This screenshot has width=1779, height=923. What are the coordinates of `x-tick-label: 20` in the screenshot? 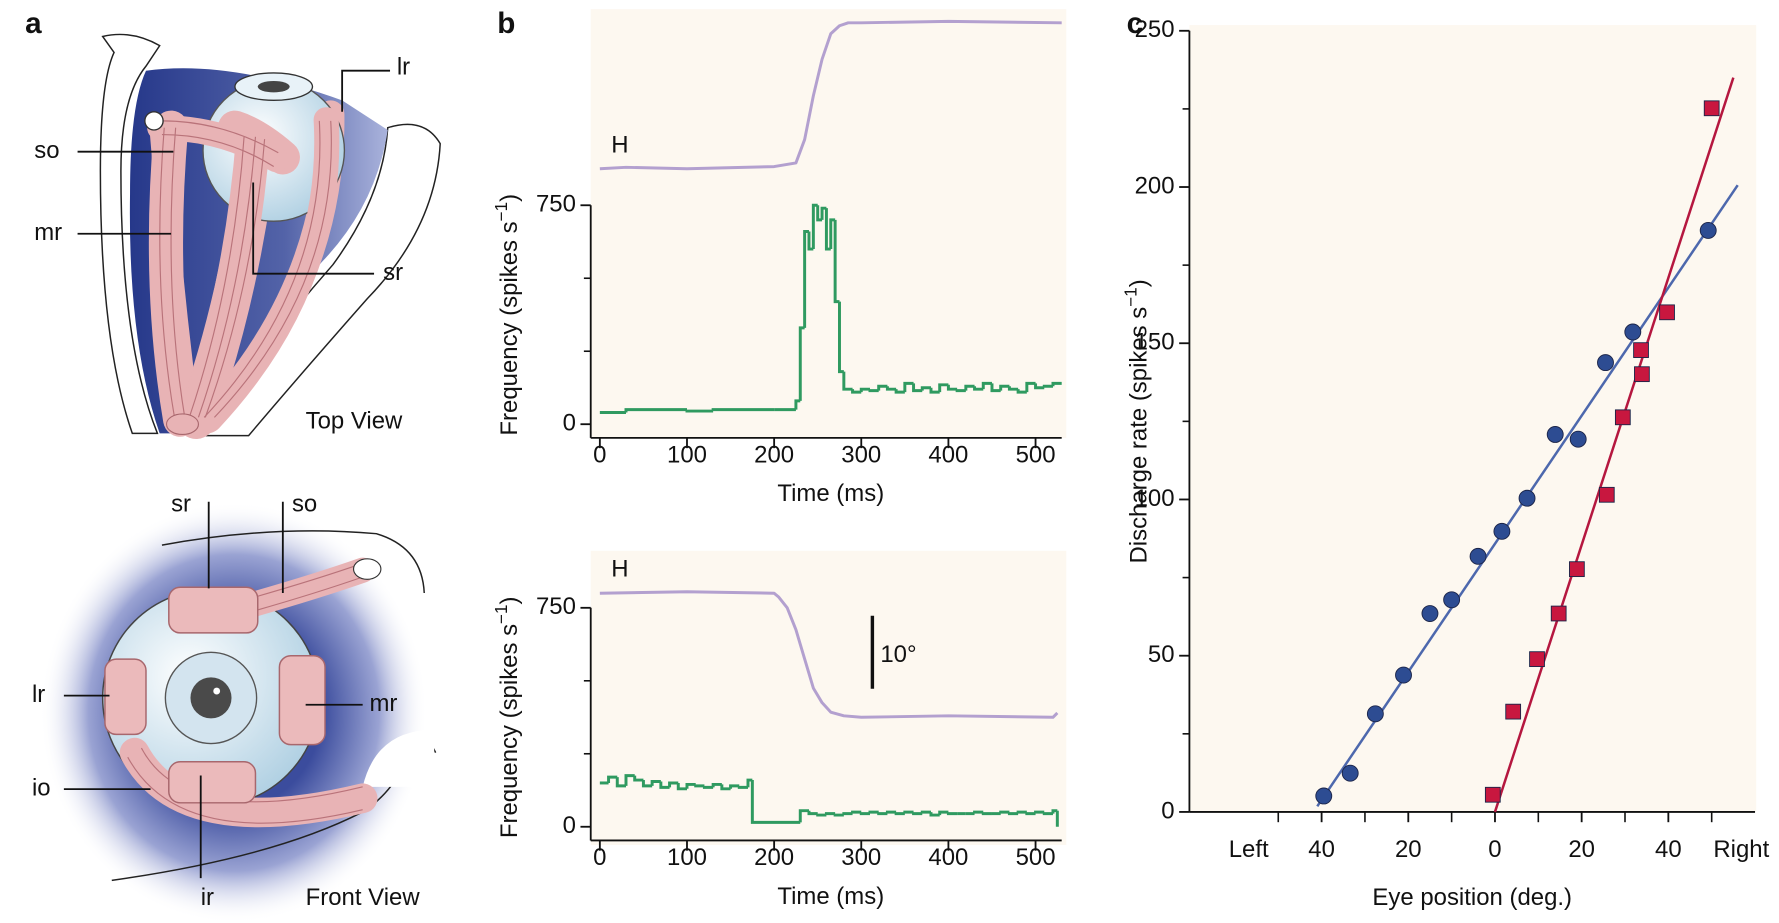 It's located at (1581, 849).